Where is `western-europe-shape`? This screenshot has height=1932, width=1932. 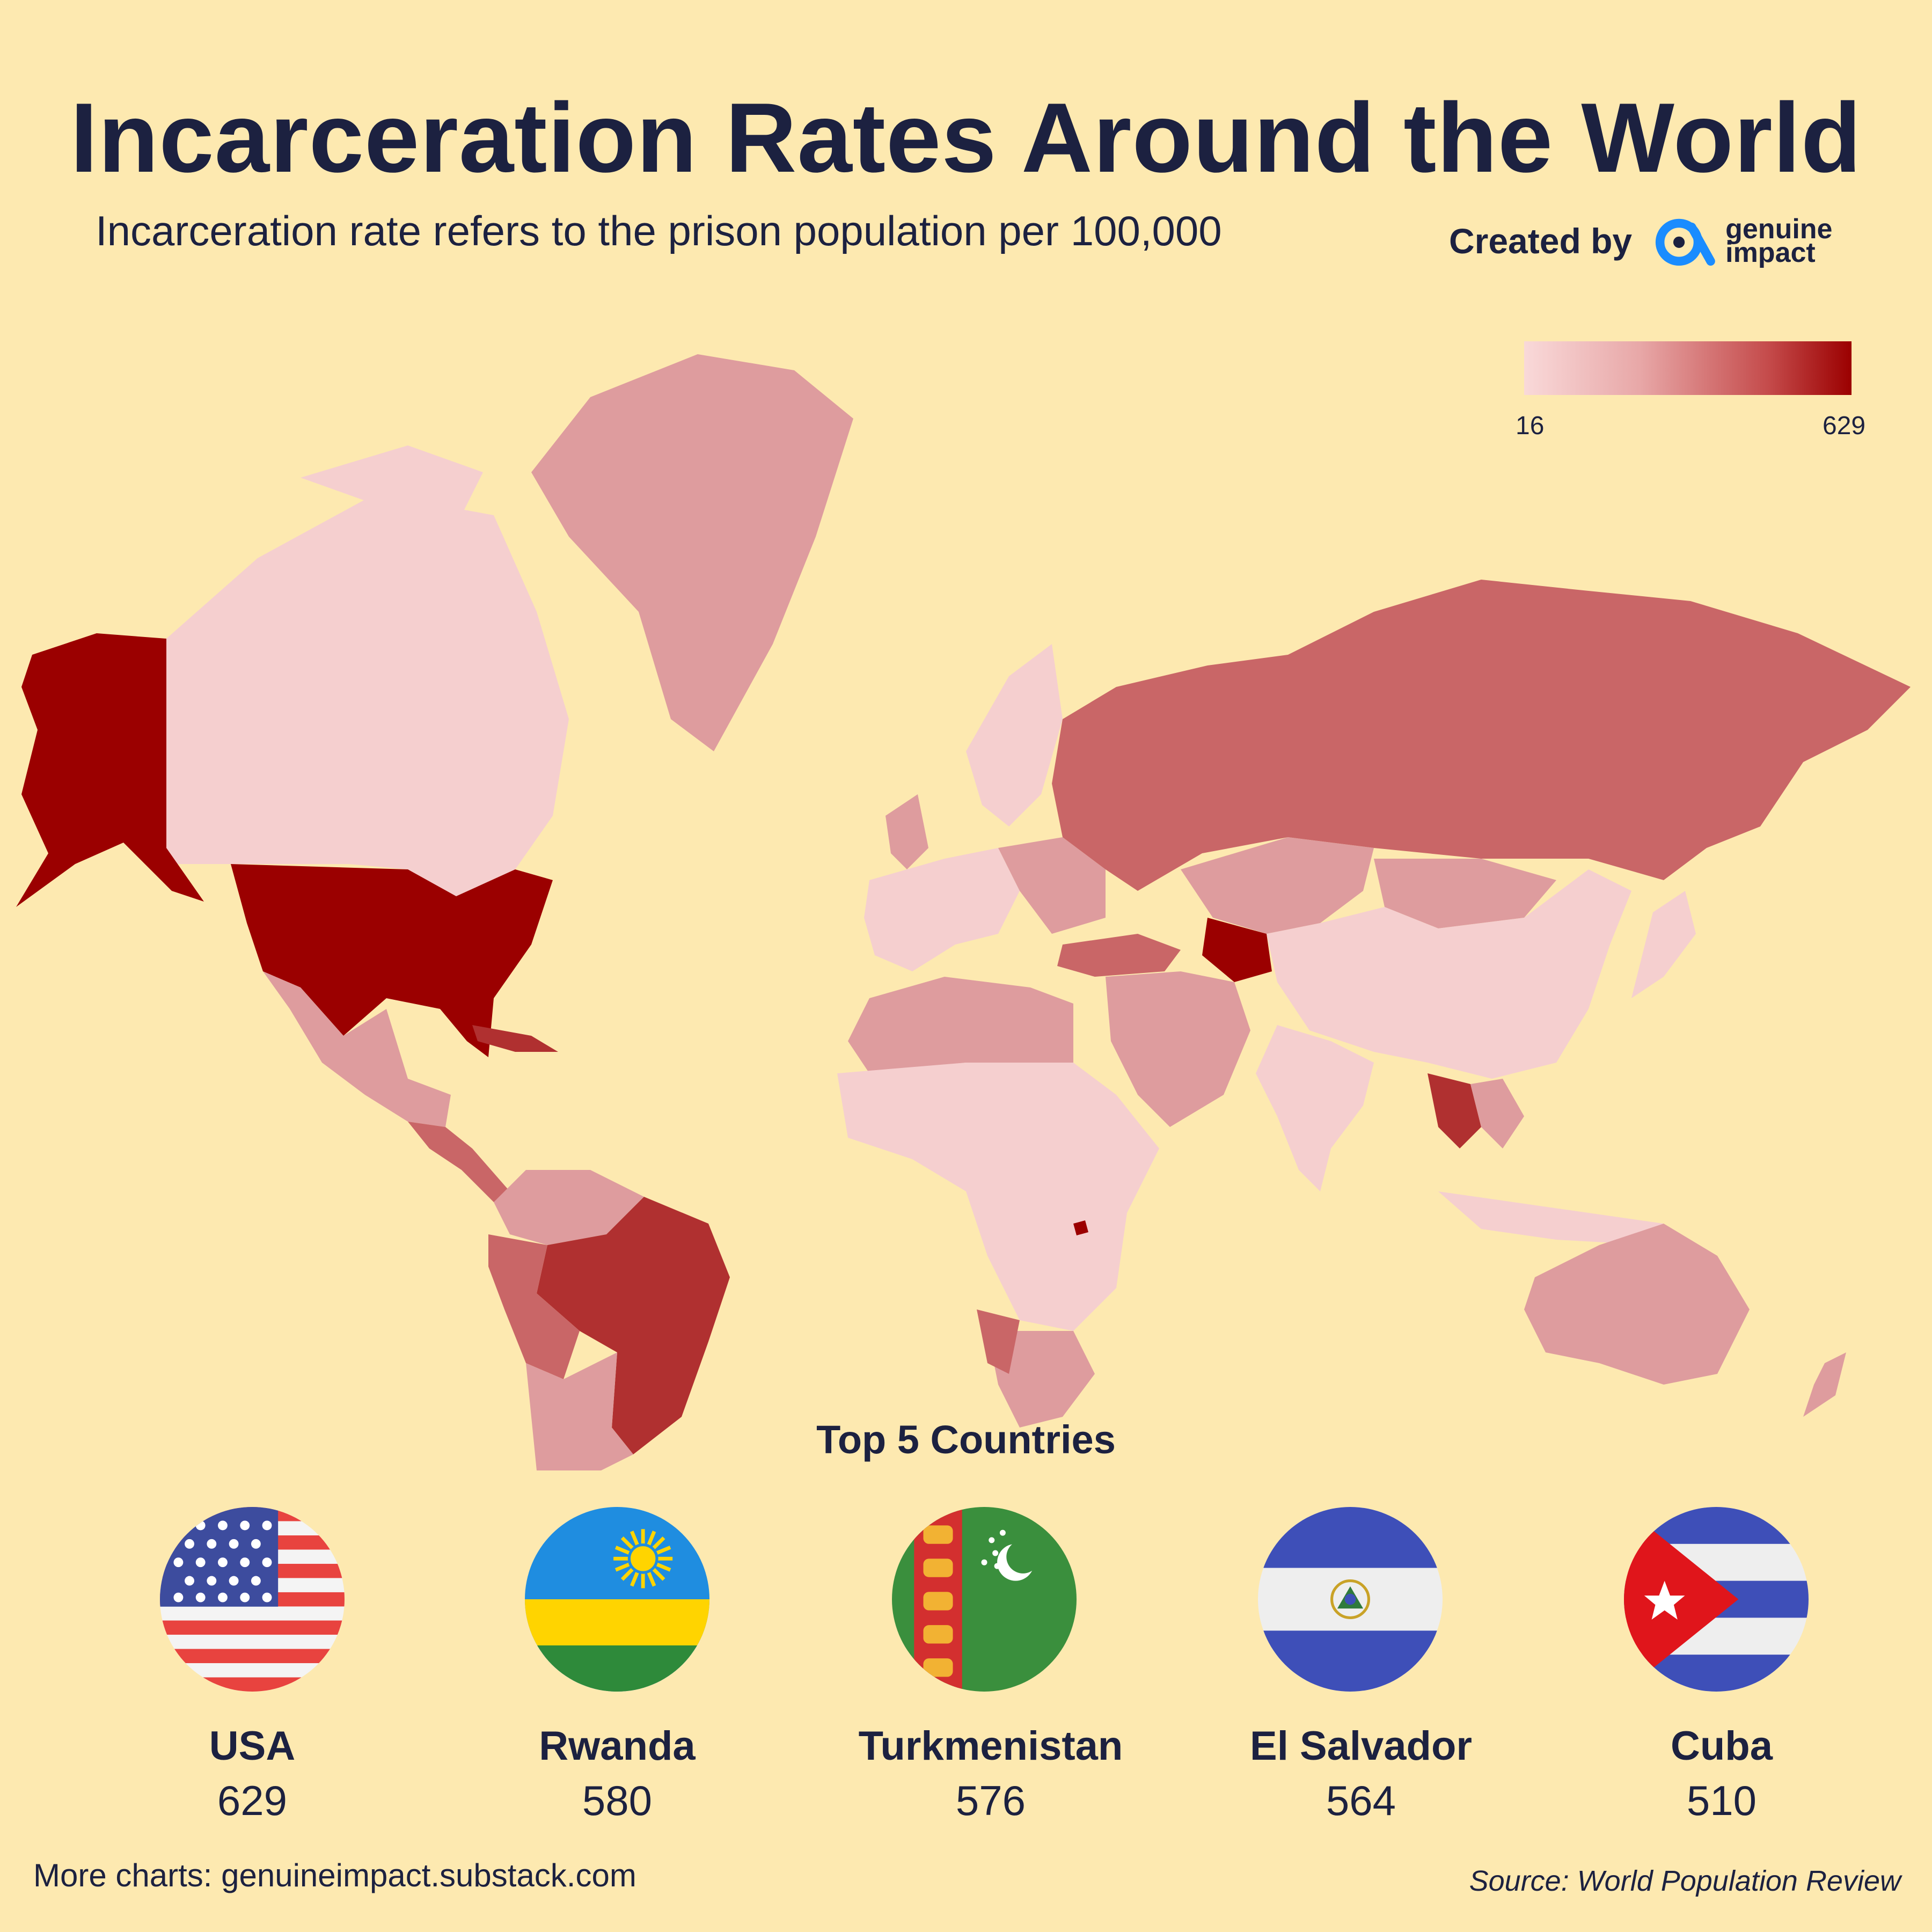 western-europe-shape is located at coordinates (942, 909).